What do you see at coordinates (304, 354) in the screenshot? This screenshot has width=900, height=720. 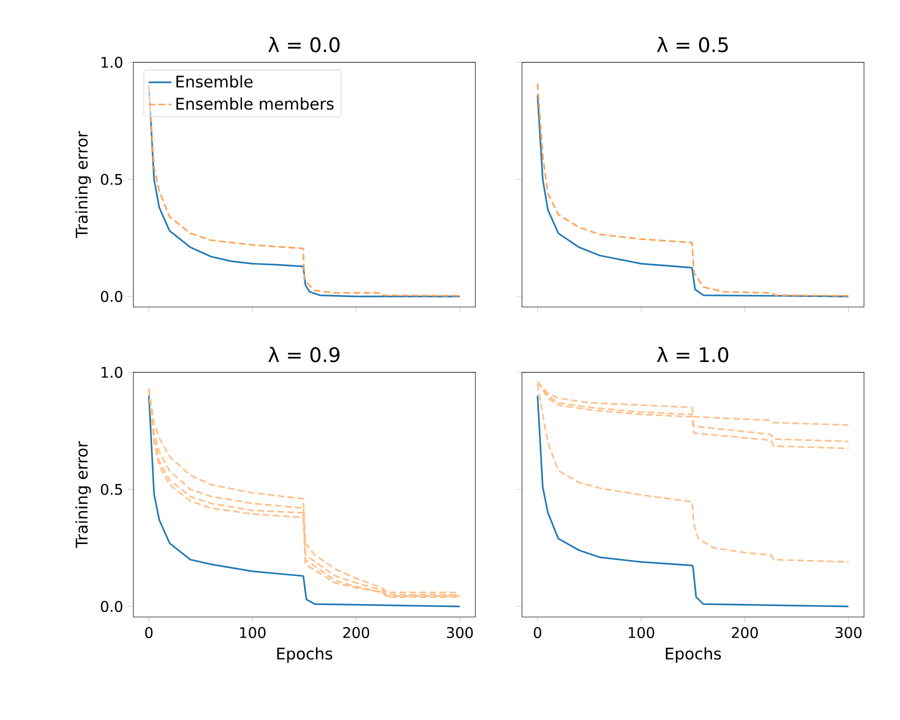 I see `chart-title: λ = 0.9` at bounding box center [304, 354].